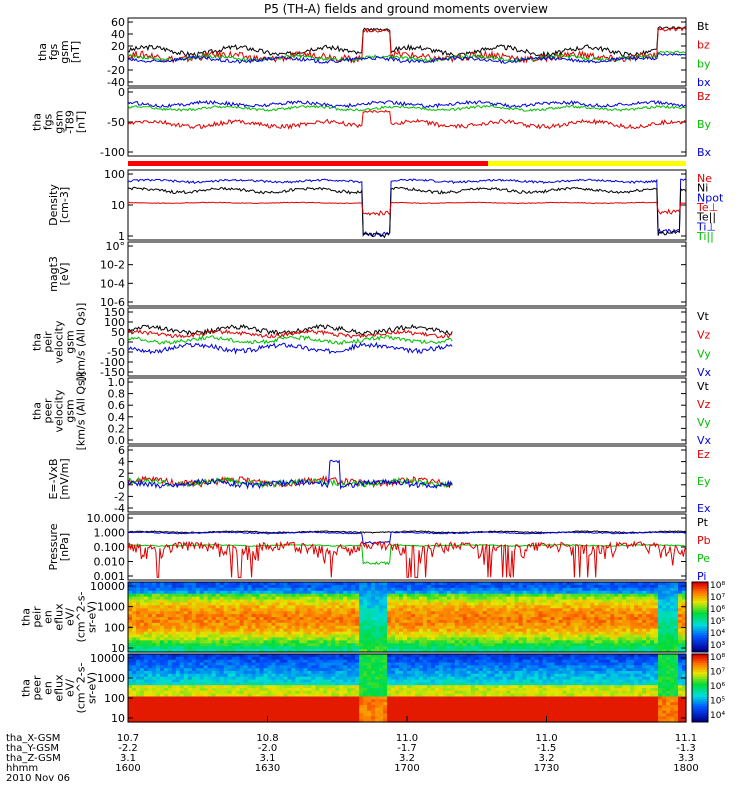 This screenshot has height=800, width=750. I want to click on y-tick-label: 1.000, so click(110, 533).